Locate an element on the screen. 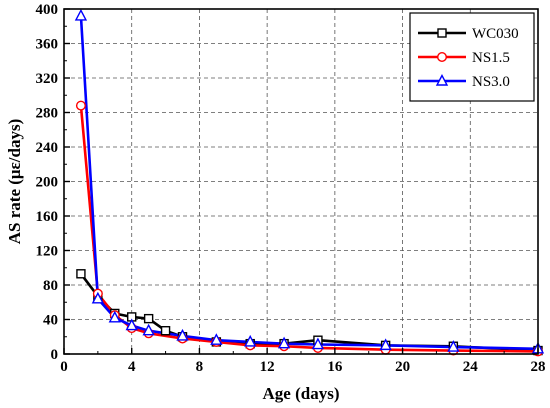 Image resolution: width=550 pixels, height=408 pixels. x-tick-label: 8 is located at coordinates (200, 367).